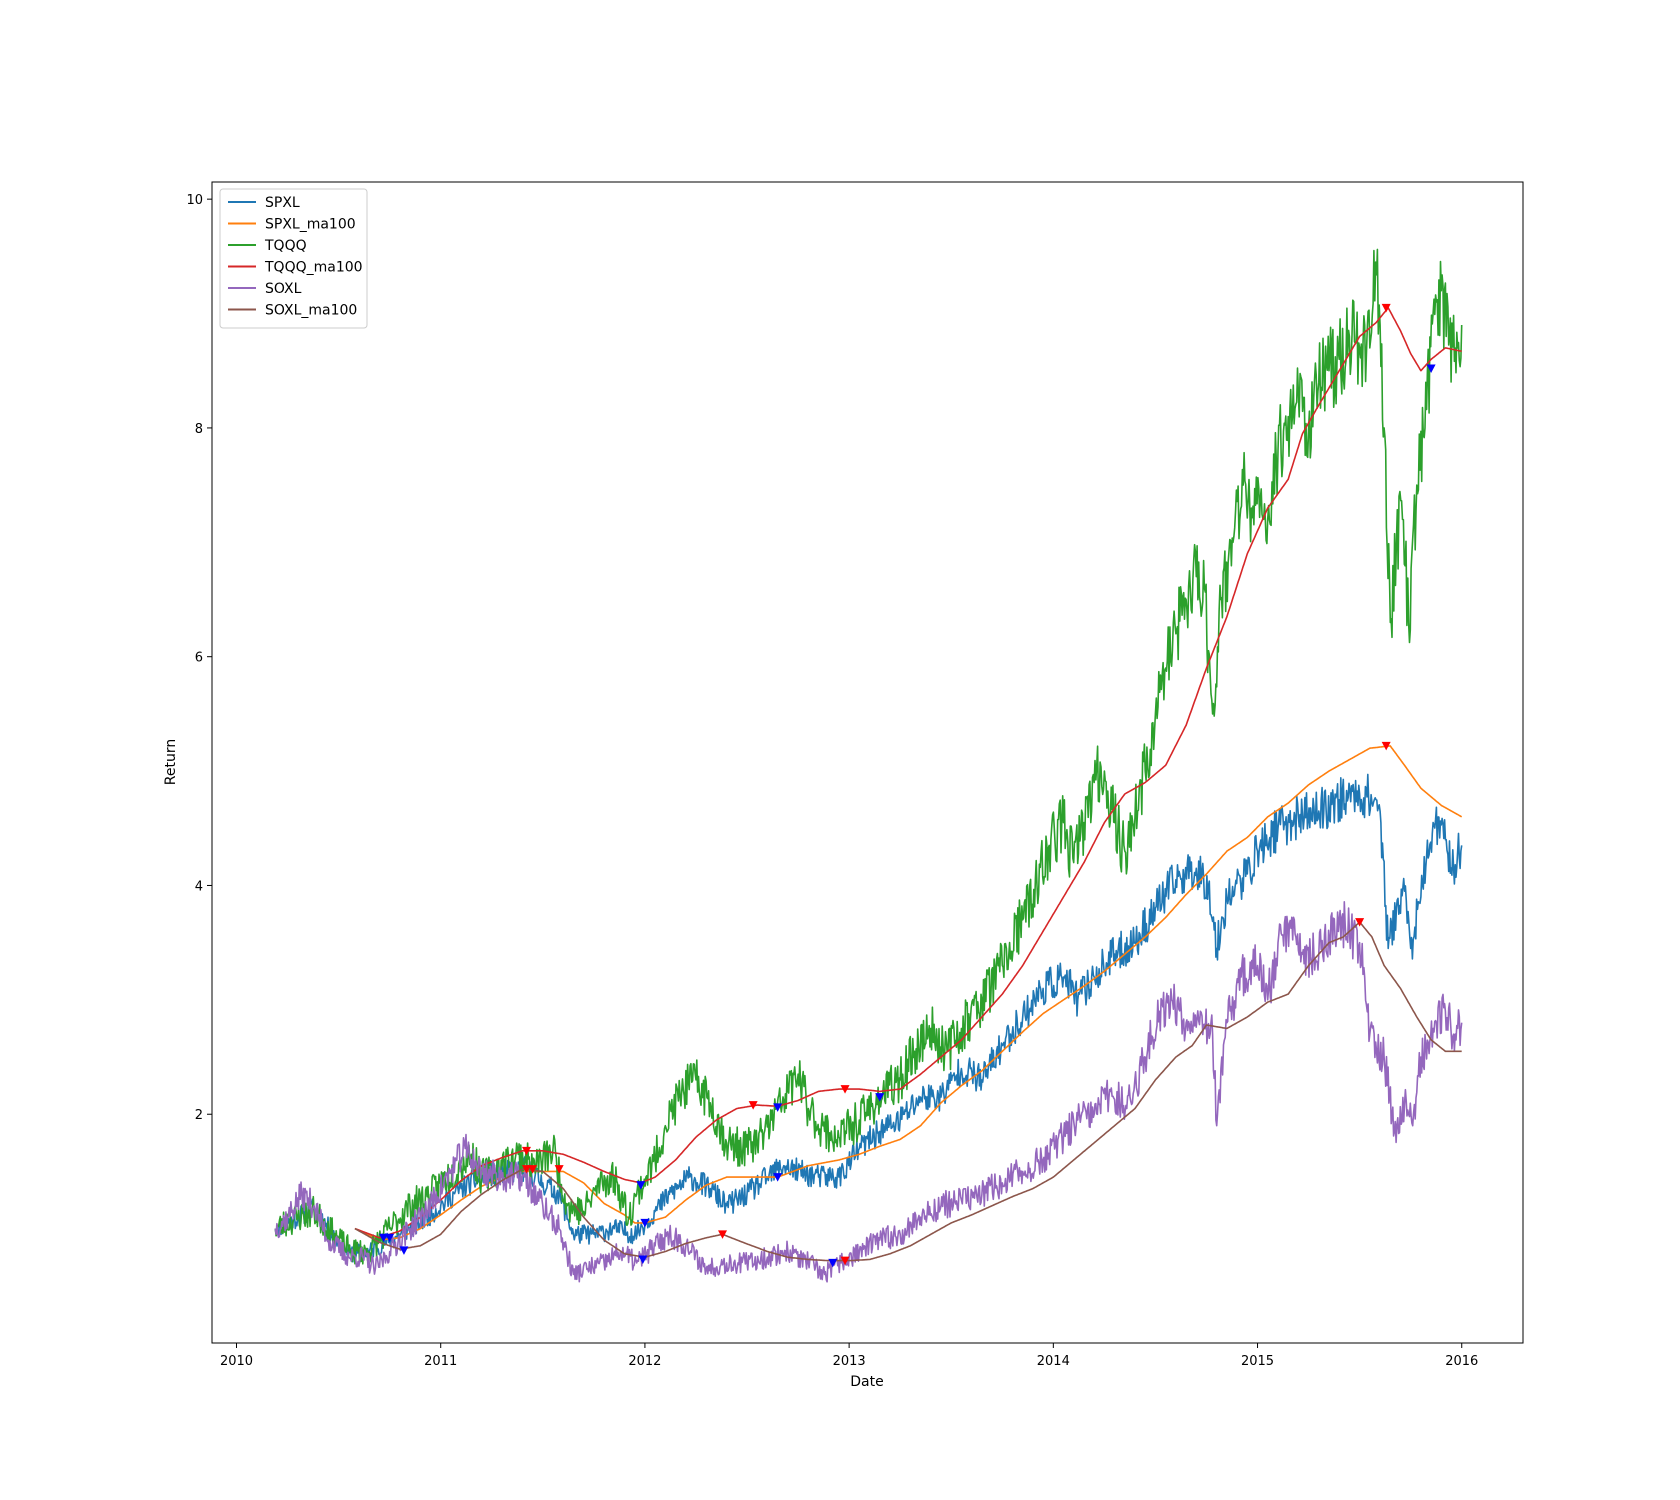 The height and width of the screenshot is (1500, 1680). I want to click on x-tick-label: 2013, so click(849, 1361).